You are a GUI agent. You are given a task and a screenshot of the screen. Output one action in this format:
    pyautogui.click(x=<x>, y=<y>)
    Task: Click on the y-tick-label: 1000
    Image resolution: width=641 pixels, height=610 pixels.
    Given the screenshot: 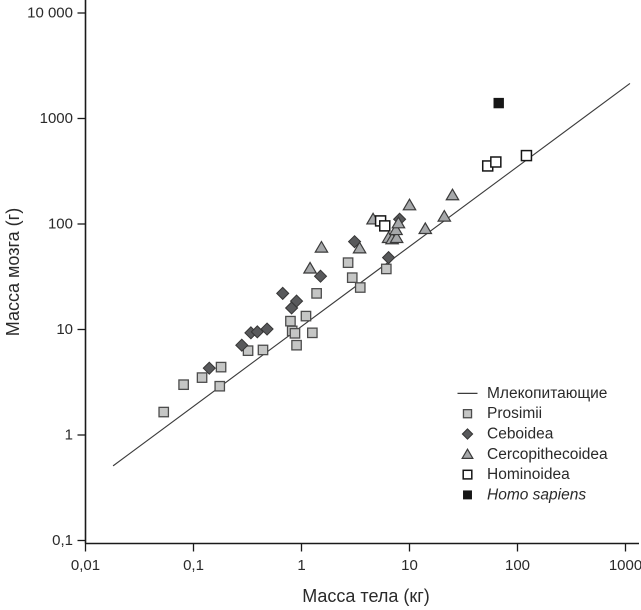 What is the action you would take?
    pyautogui.click(x=56, y=118)
    